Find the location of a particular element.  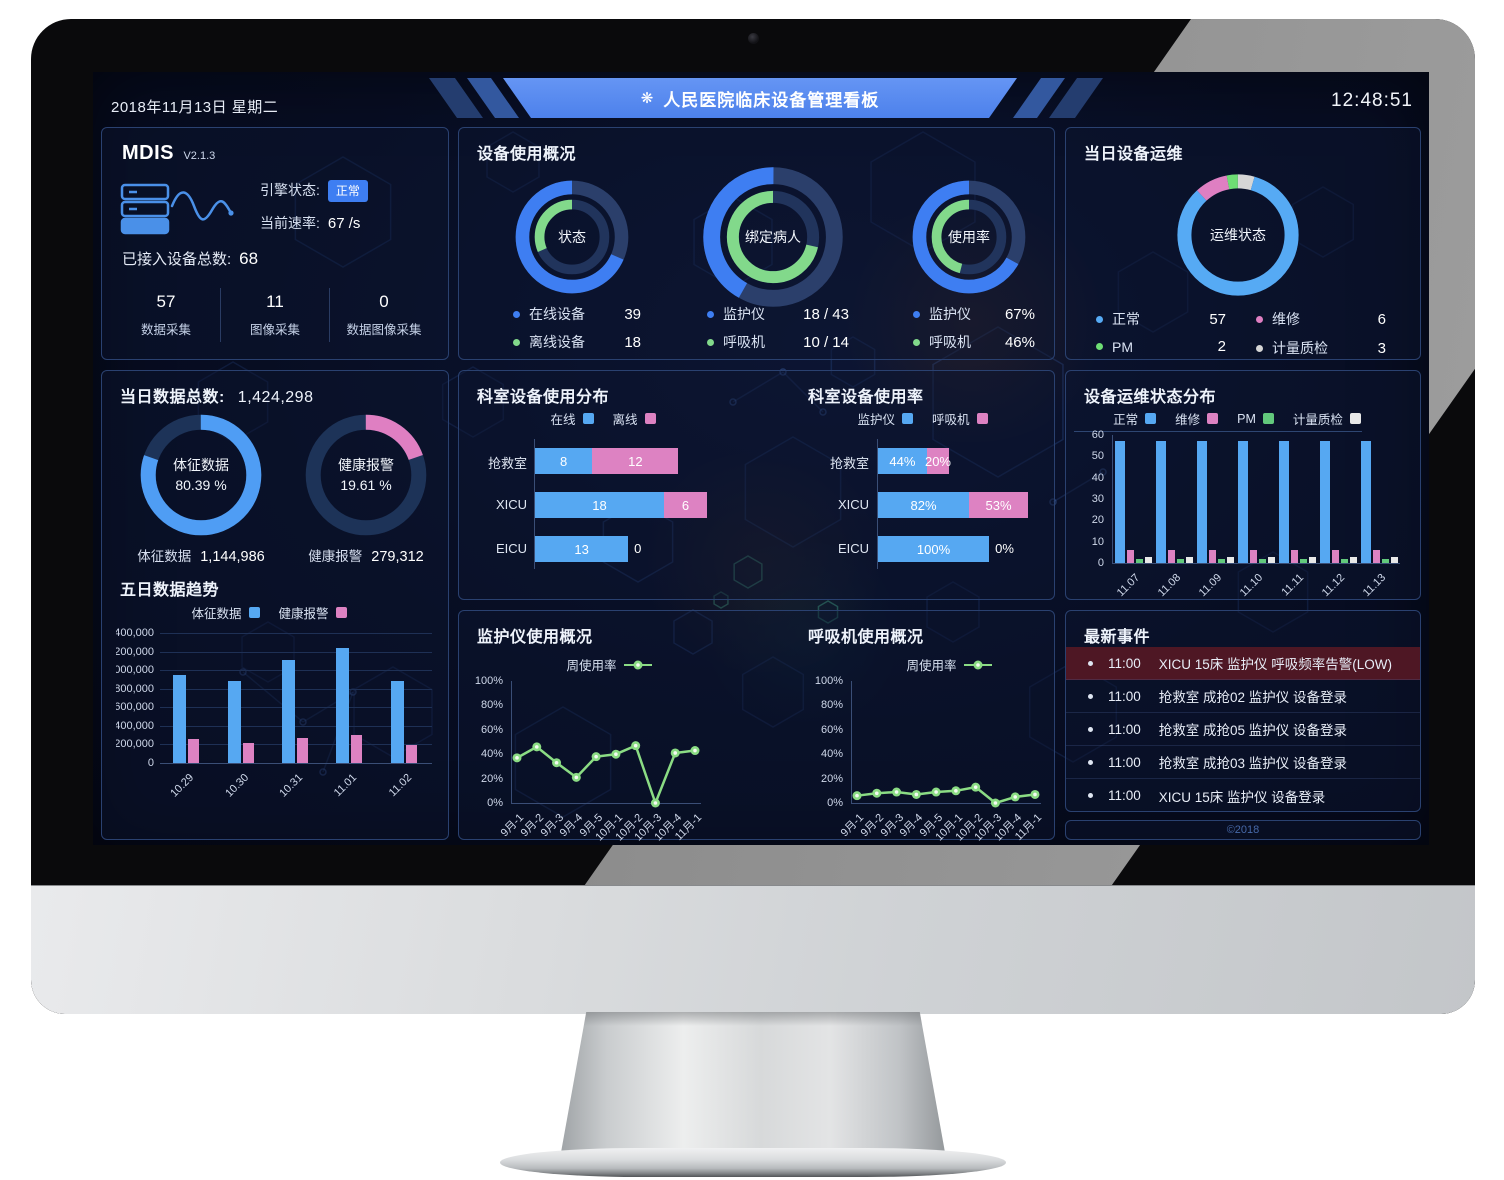

bar-segment-b: 12 is located at coordinates (635, 461).